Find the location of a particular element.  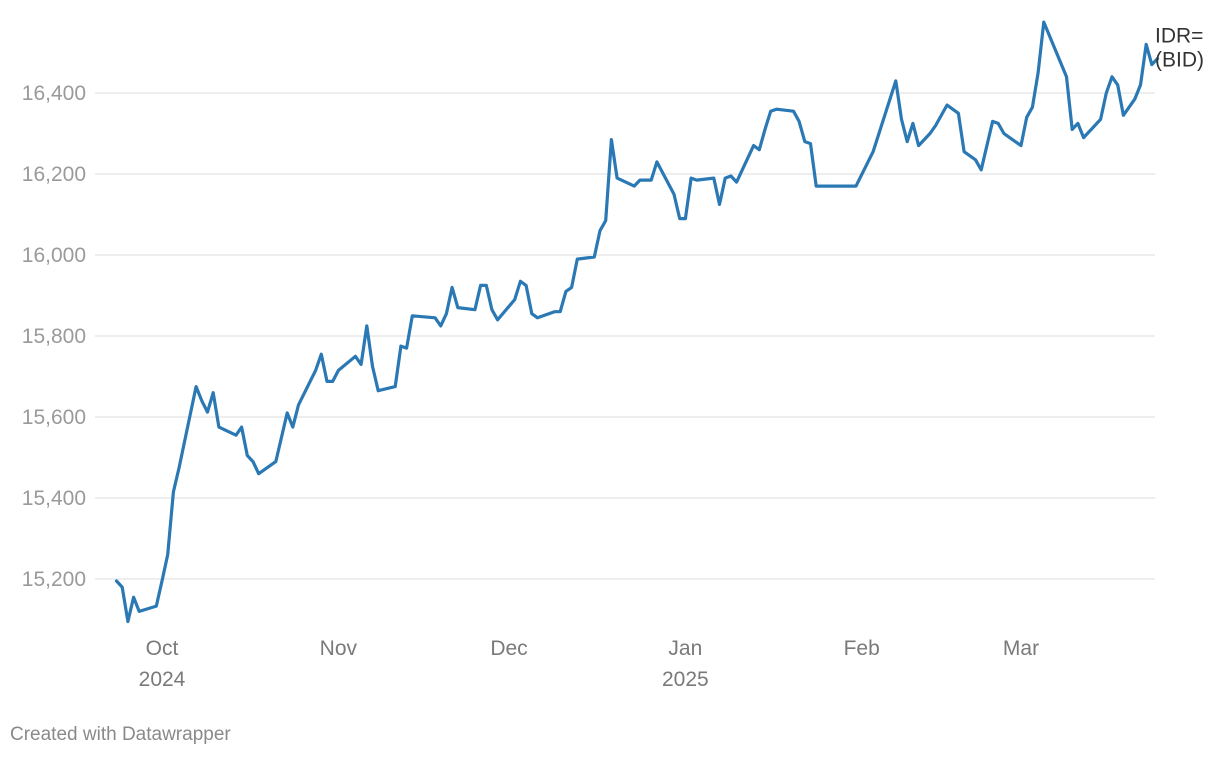

x-tick-year-2025: 2025 is located at coordinates (685, 679).